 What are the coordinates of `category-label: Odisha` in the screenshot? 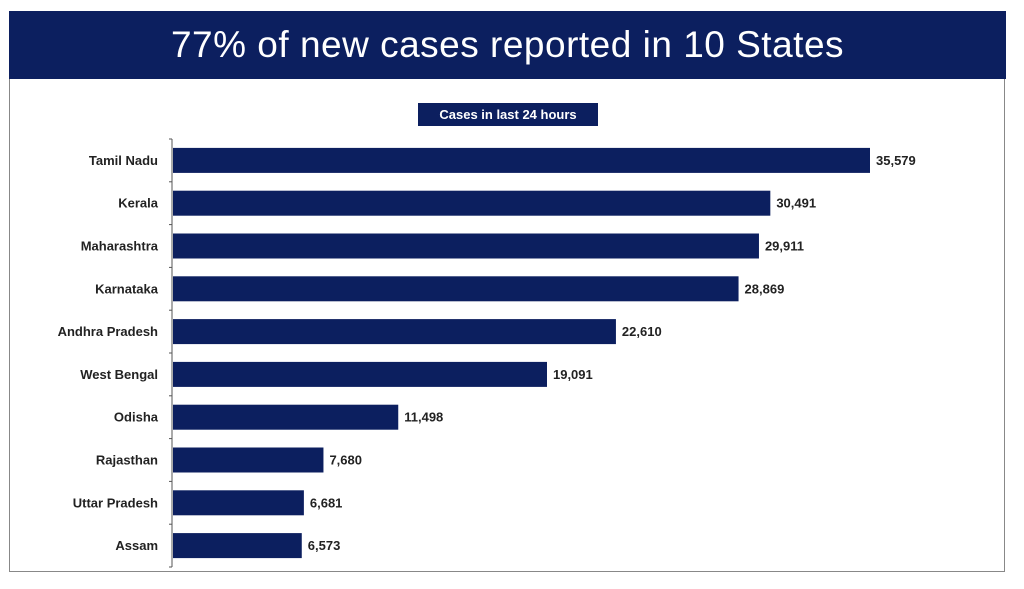 It's located at (136, 417).